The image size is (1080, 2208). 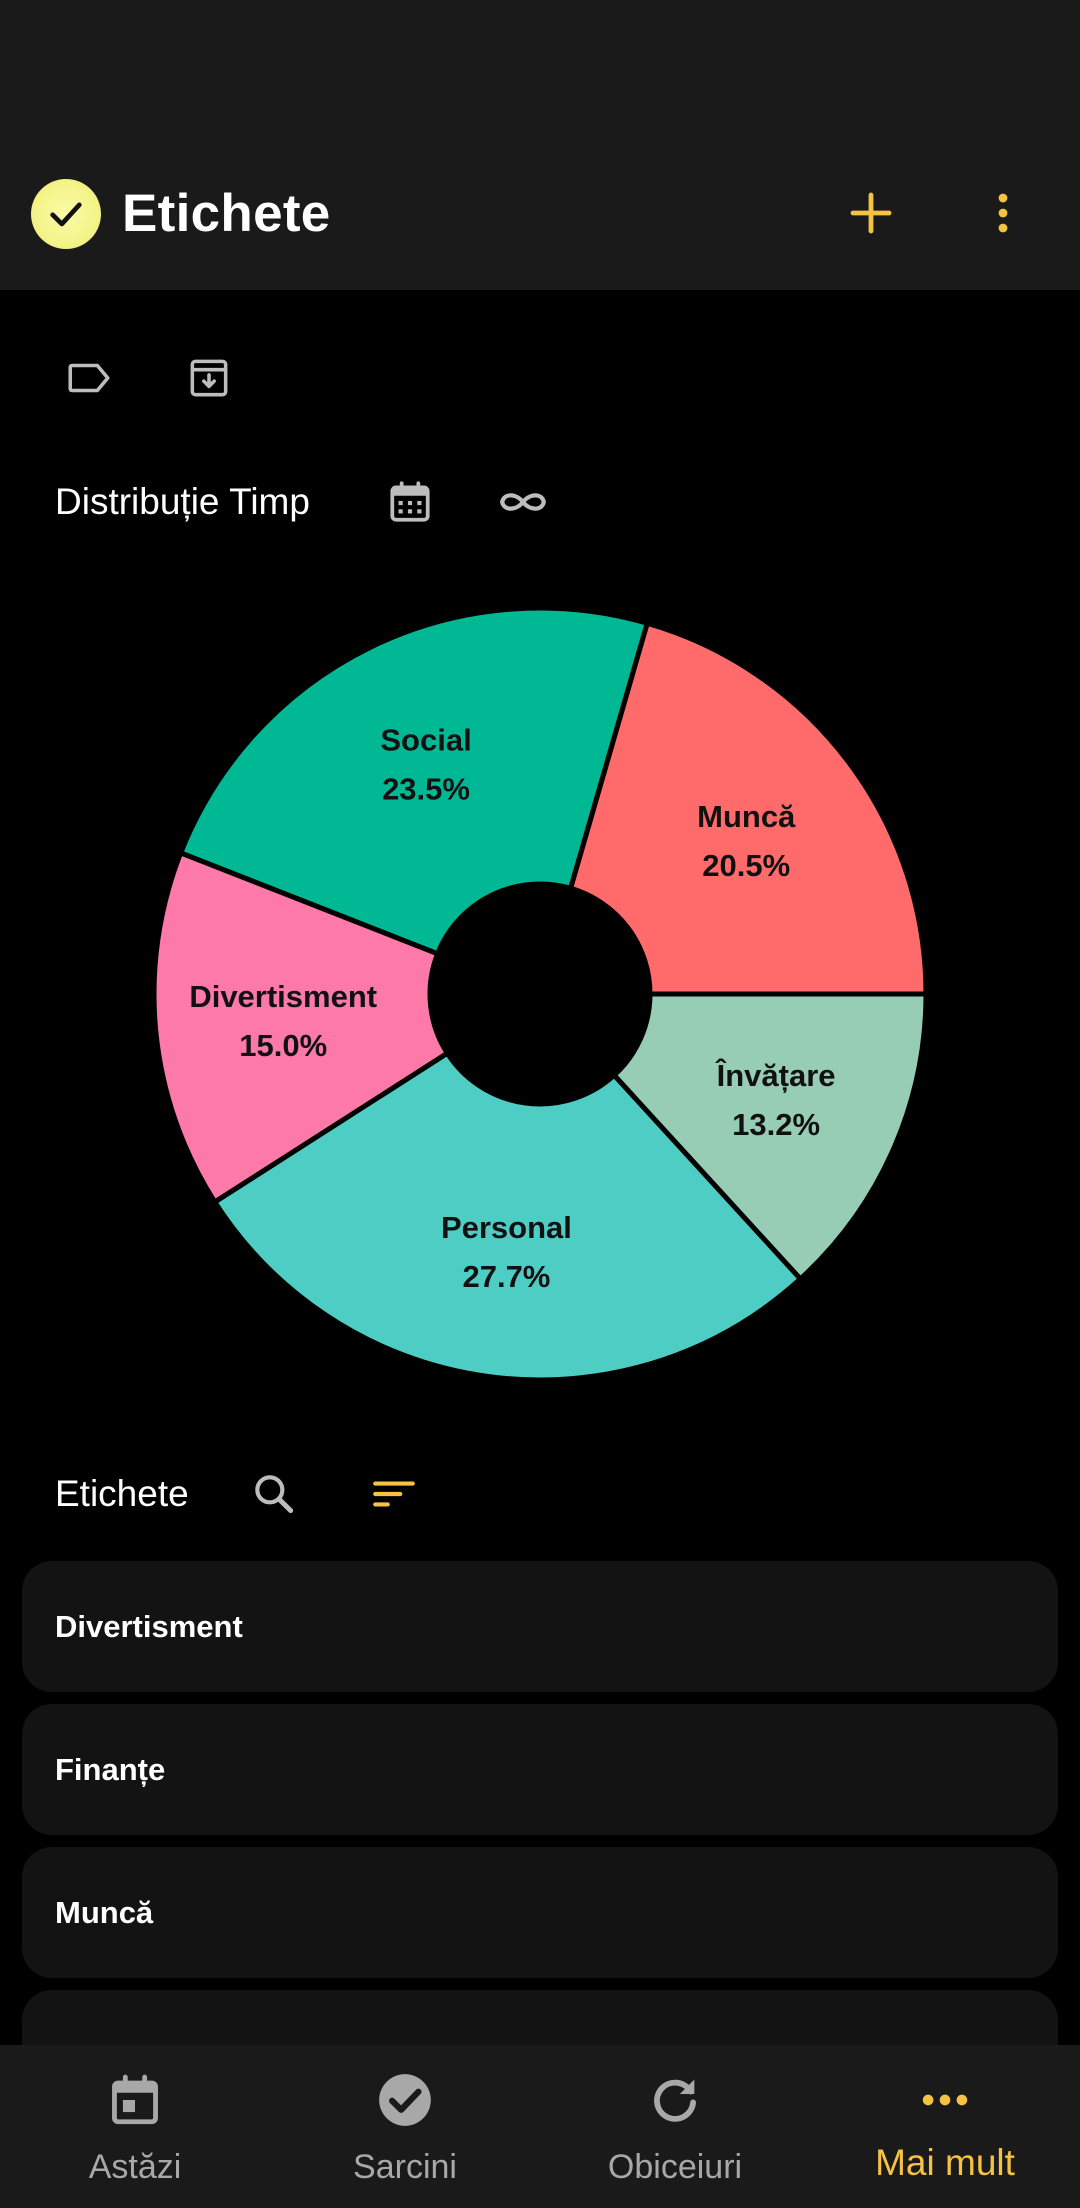 What do you see at coordinates (110, 1769) in the screenshot?
I see `tag-label: Finanțe` at bounding box center [110, 1769].